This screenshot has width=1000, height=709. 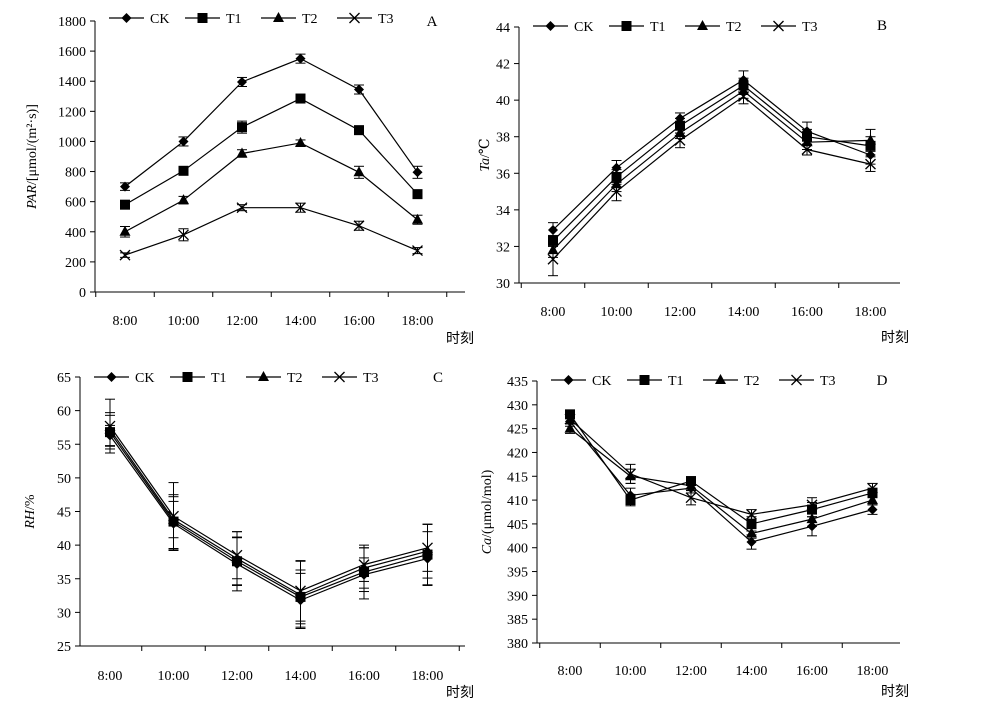 I want to click on x-tick-label: 16:00, so click(x=812, y=671).